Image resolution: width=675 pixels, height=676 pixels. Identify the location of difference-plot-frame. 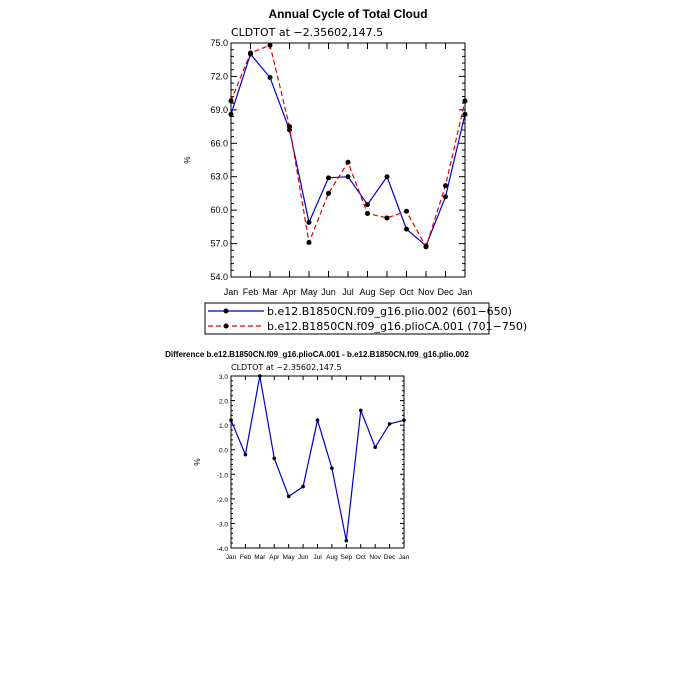
(317, 462).